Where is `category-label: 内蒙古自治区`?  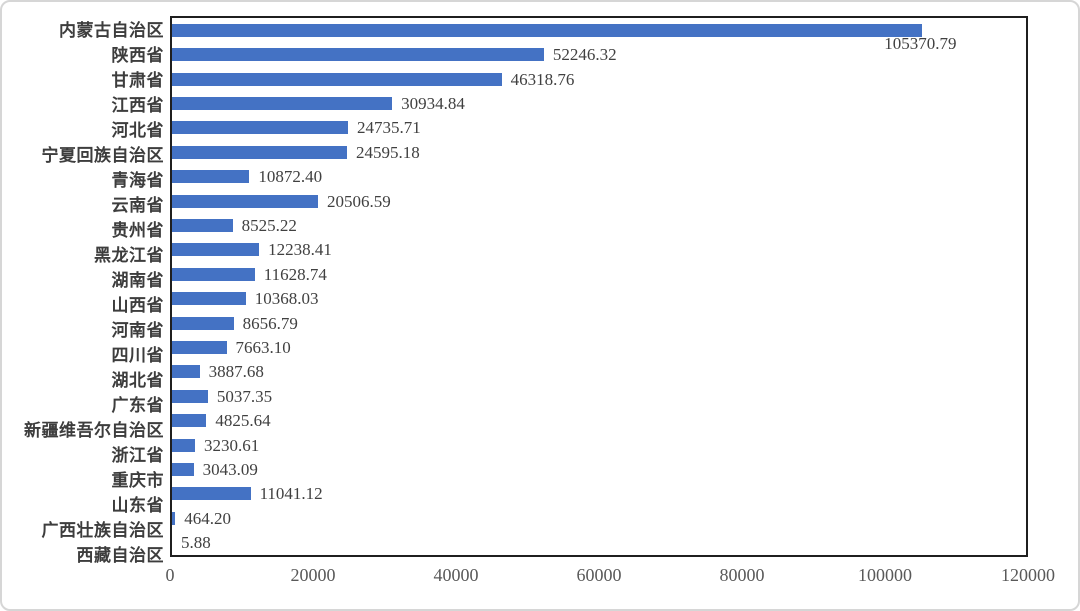 category-label: 内蒙古自治区 is located at coordinates (111, 30).